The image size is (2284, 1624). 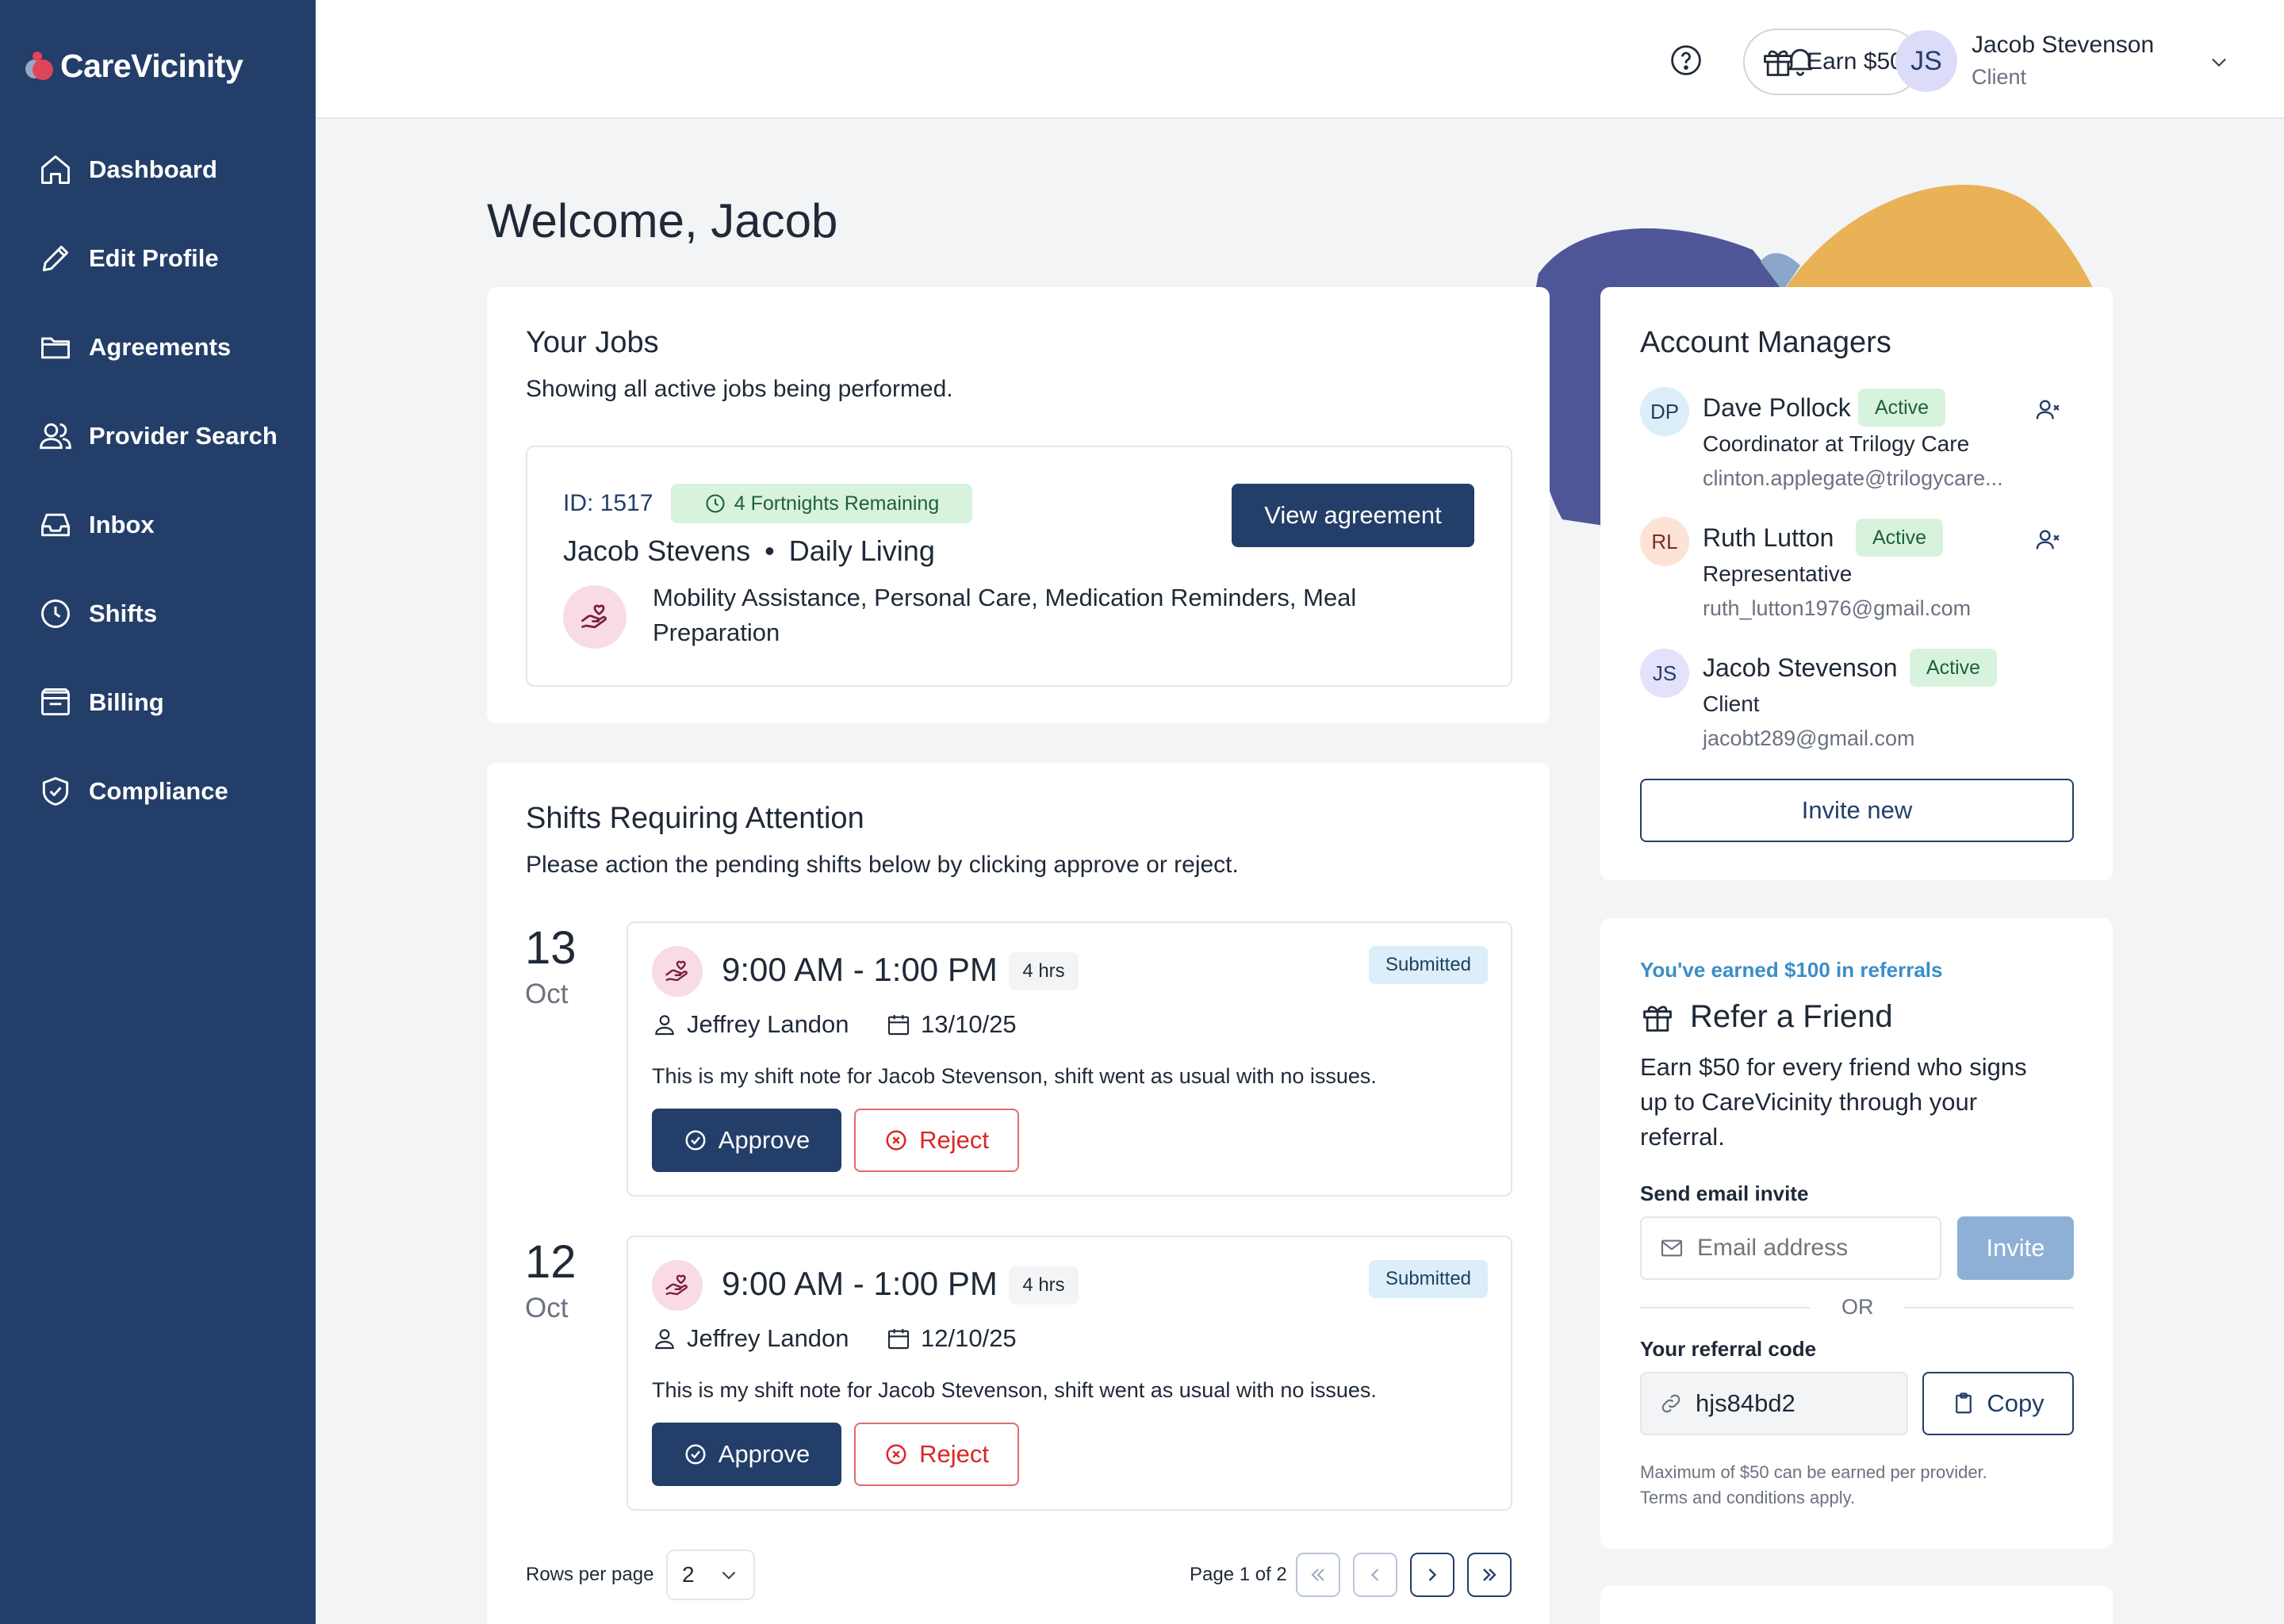 What do you see at coordinates (55, 525) in the screenshot?
I see `inbox-icon` at bounding box center [55, 525].